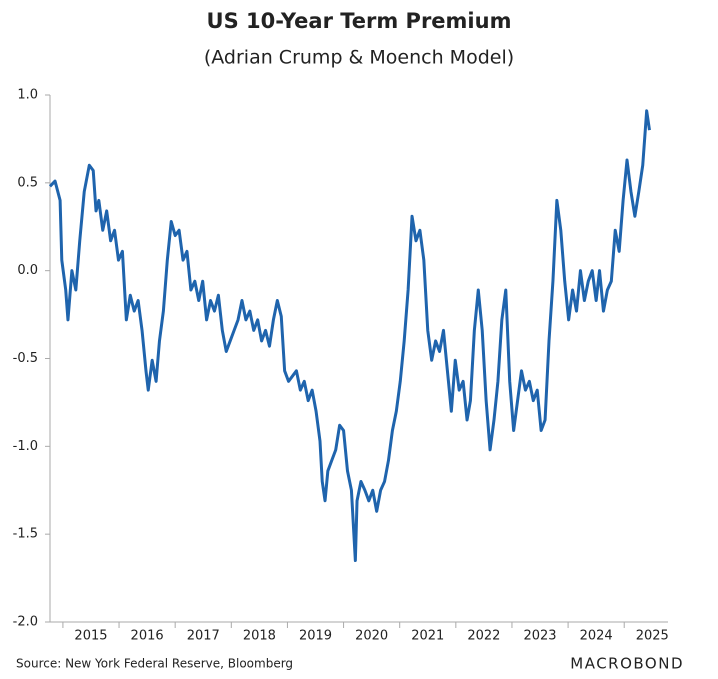 The width and height of the screenshot is (718, 679). Describe the element at coordinates (359, 58) in the screenshot. I see `chart-subtitle: (Adrian Crump & Moench Model)` at that location.